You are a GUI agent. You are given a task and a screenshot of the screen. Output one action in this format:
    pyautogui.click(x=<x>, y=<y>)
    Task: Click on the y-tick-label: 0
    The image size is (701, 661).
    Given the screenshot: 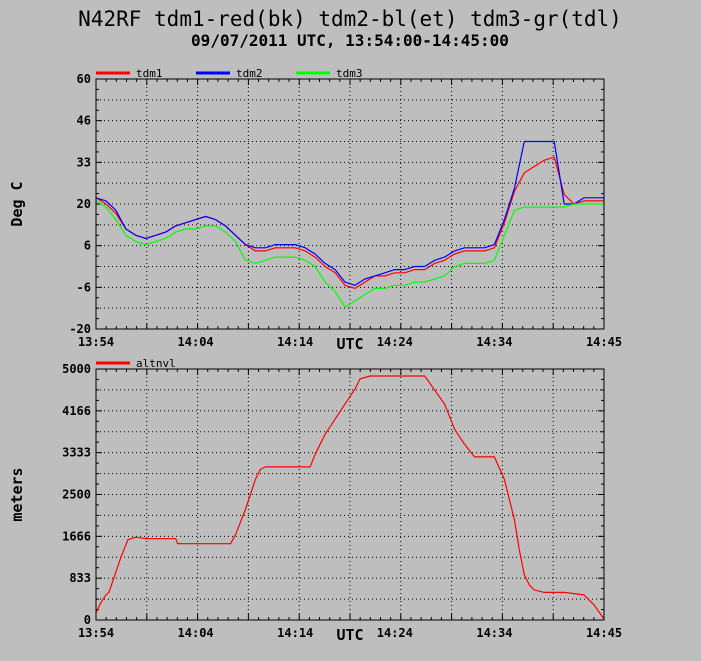 What is the action you would take?
    pyautogui.click(x=87, y=620)
    